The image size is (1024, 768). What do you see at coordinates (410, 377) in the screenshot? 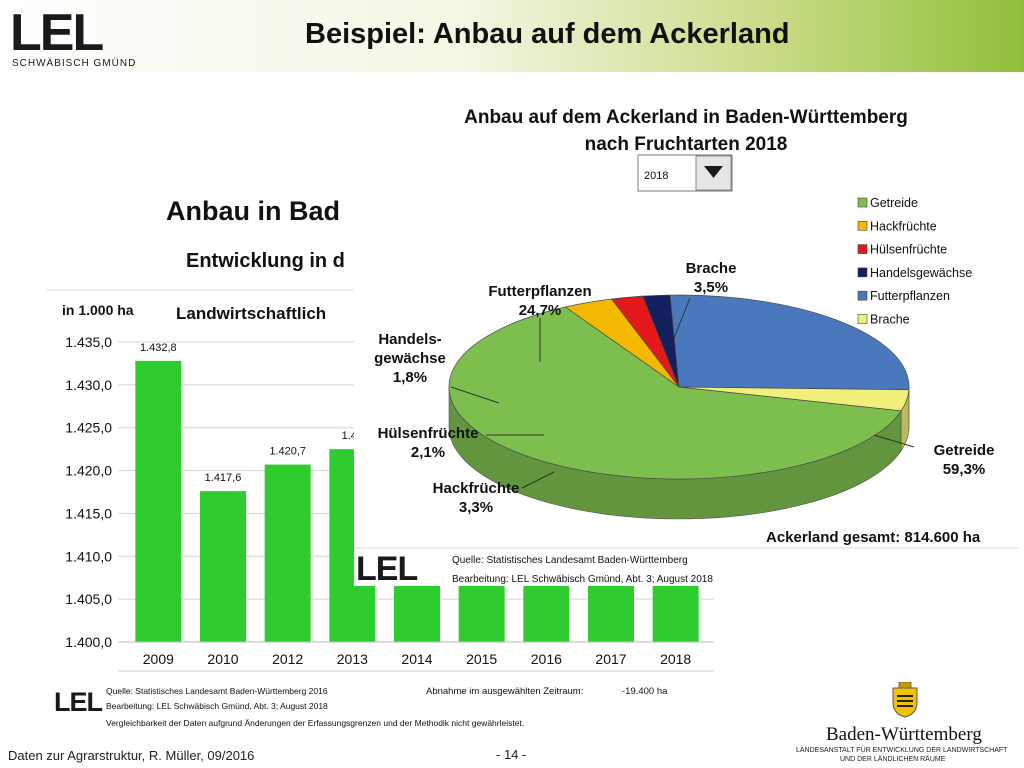
I see `callout-value: 1,8%` at bounding box center [410, 377].